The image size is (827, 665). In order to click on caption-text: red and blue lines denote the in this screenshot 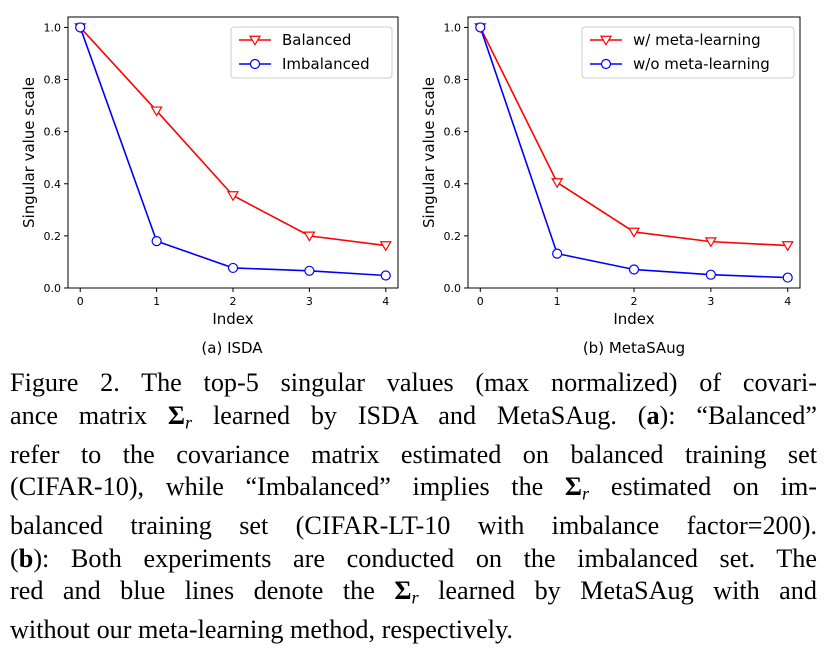, I will do `click(202, 591)`.